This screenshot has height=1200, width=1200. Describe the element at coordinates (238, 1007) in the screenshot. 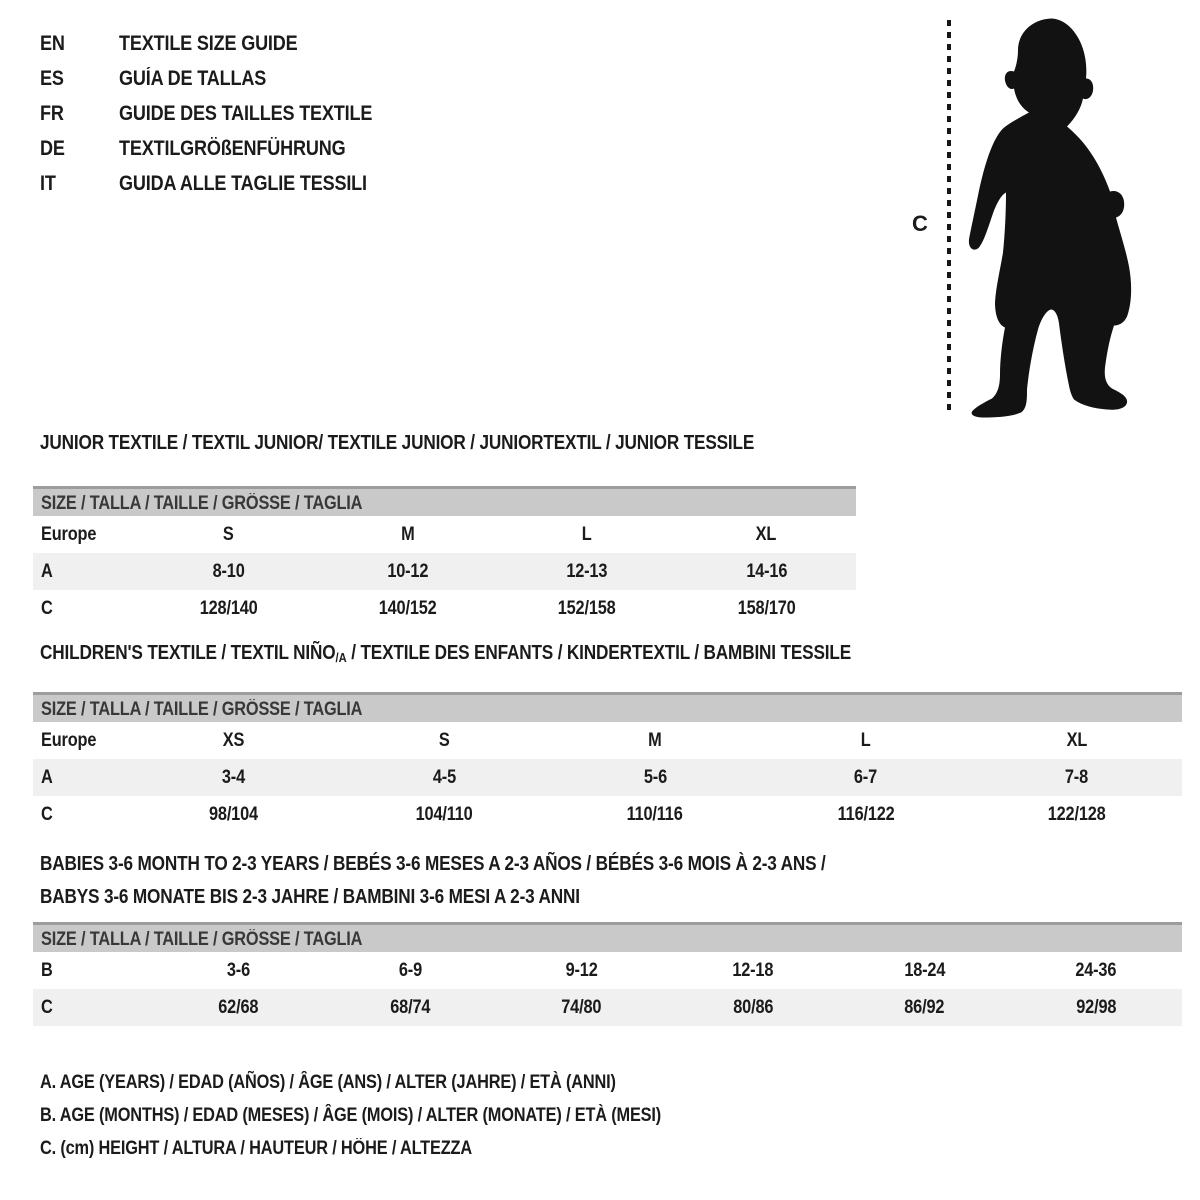

I see `size-cell: 62/68` at that location.